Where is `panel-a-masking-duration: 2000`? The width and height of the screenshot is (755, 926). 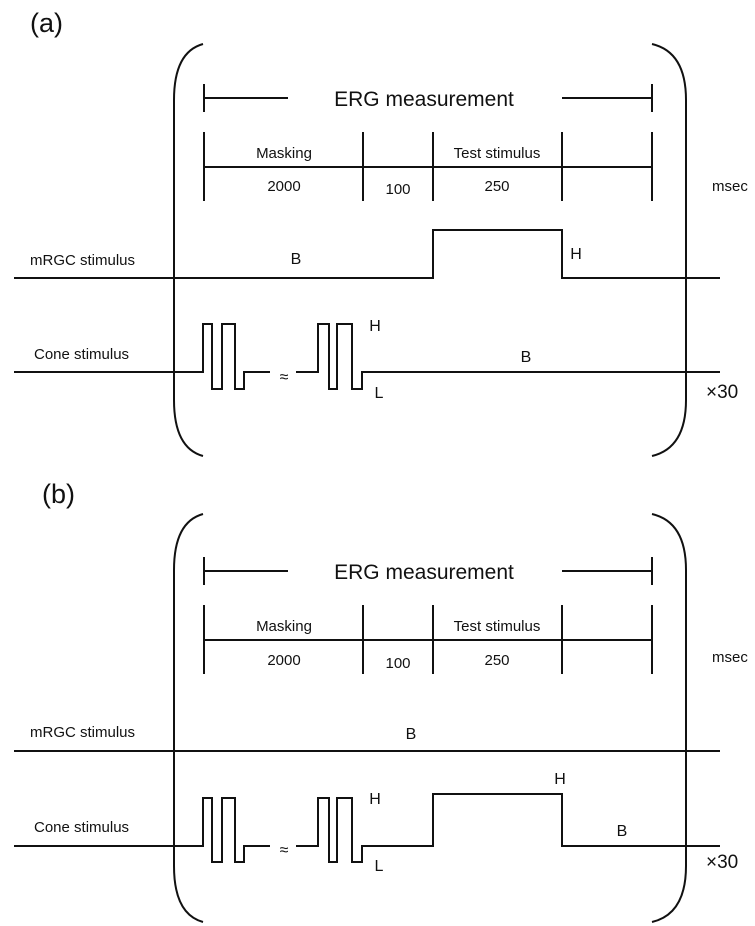 panel-a-masking-duration: 2000 is located at coordinates (283, 186).